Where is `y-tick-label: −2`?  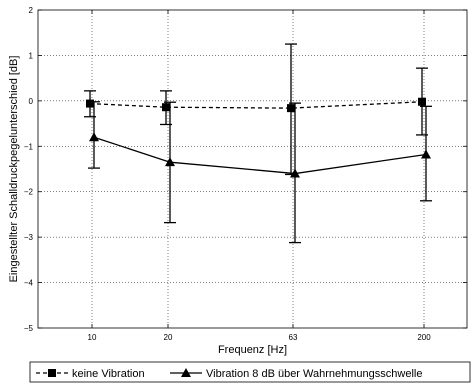 y-tick-label: −2 is located at coordinates (29, 192).